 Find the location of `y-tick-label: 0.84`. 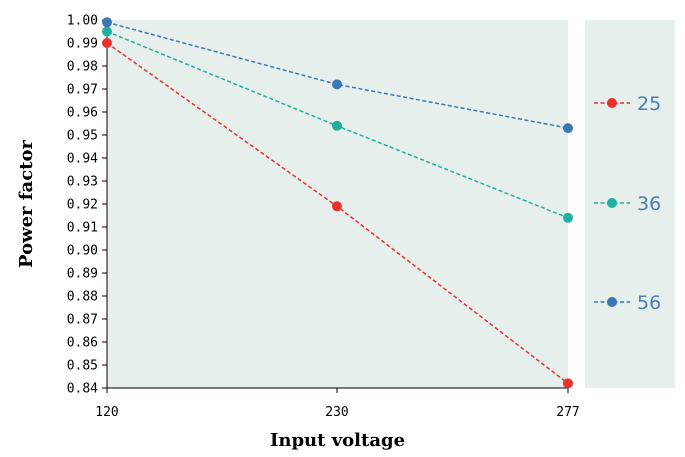

y-tick-label: 0.84 is located at coordinates (82, 389).